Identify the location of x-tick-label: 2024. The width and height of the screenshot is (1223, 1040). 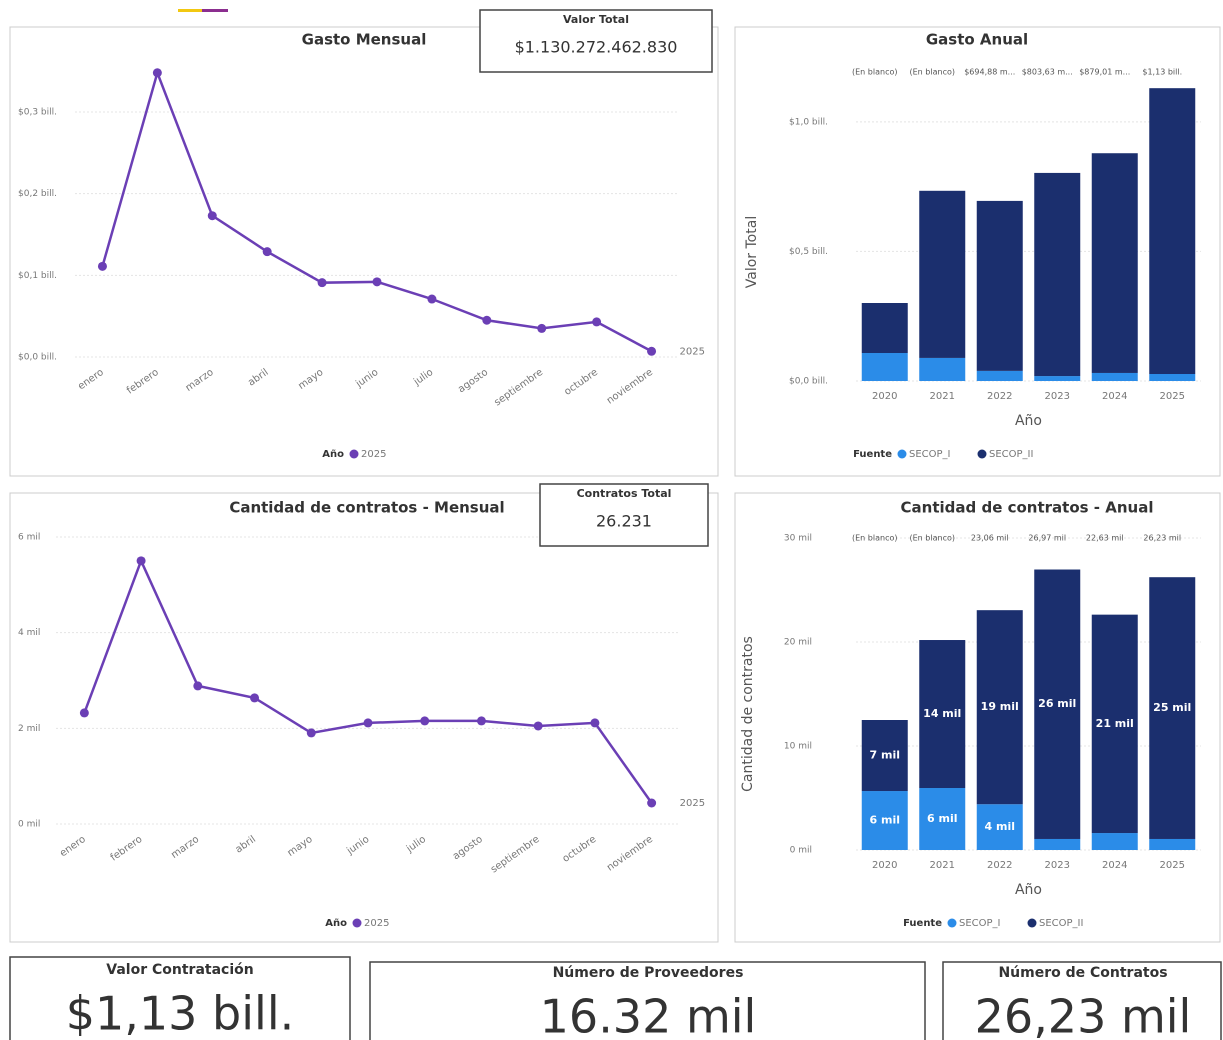
(1114, 396).